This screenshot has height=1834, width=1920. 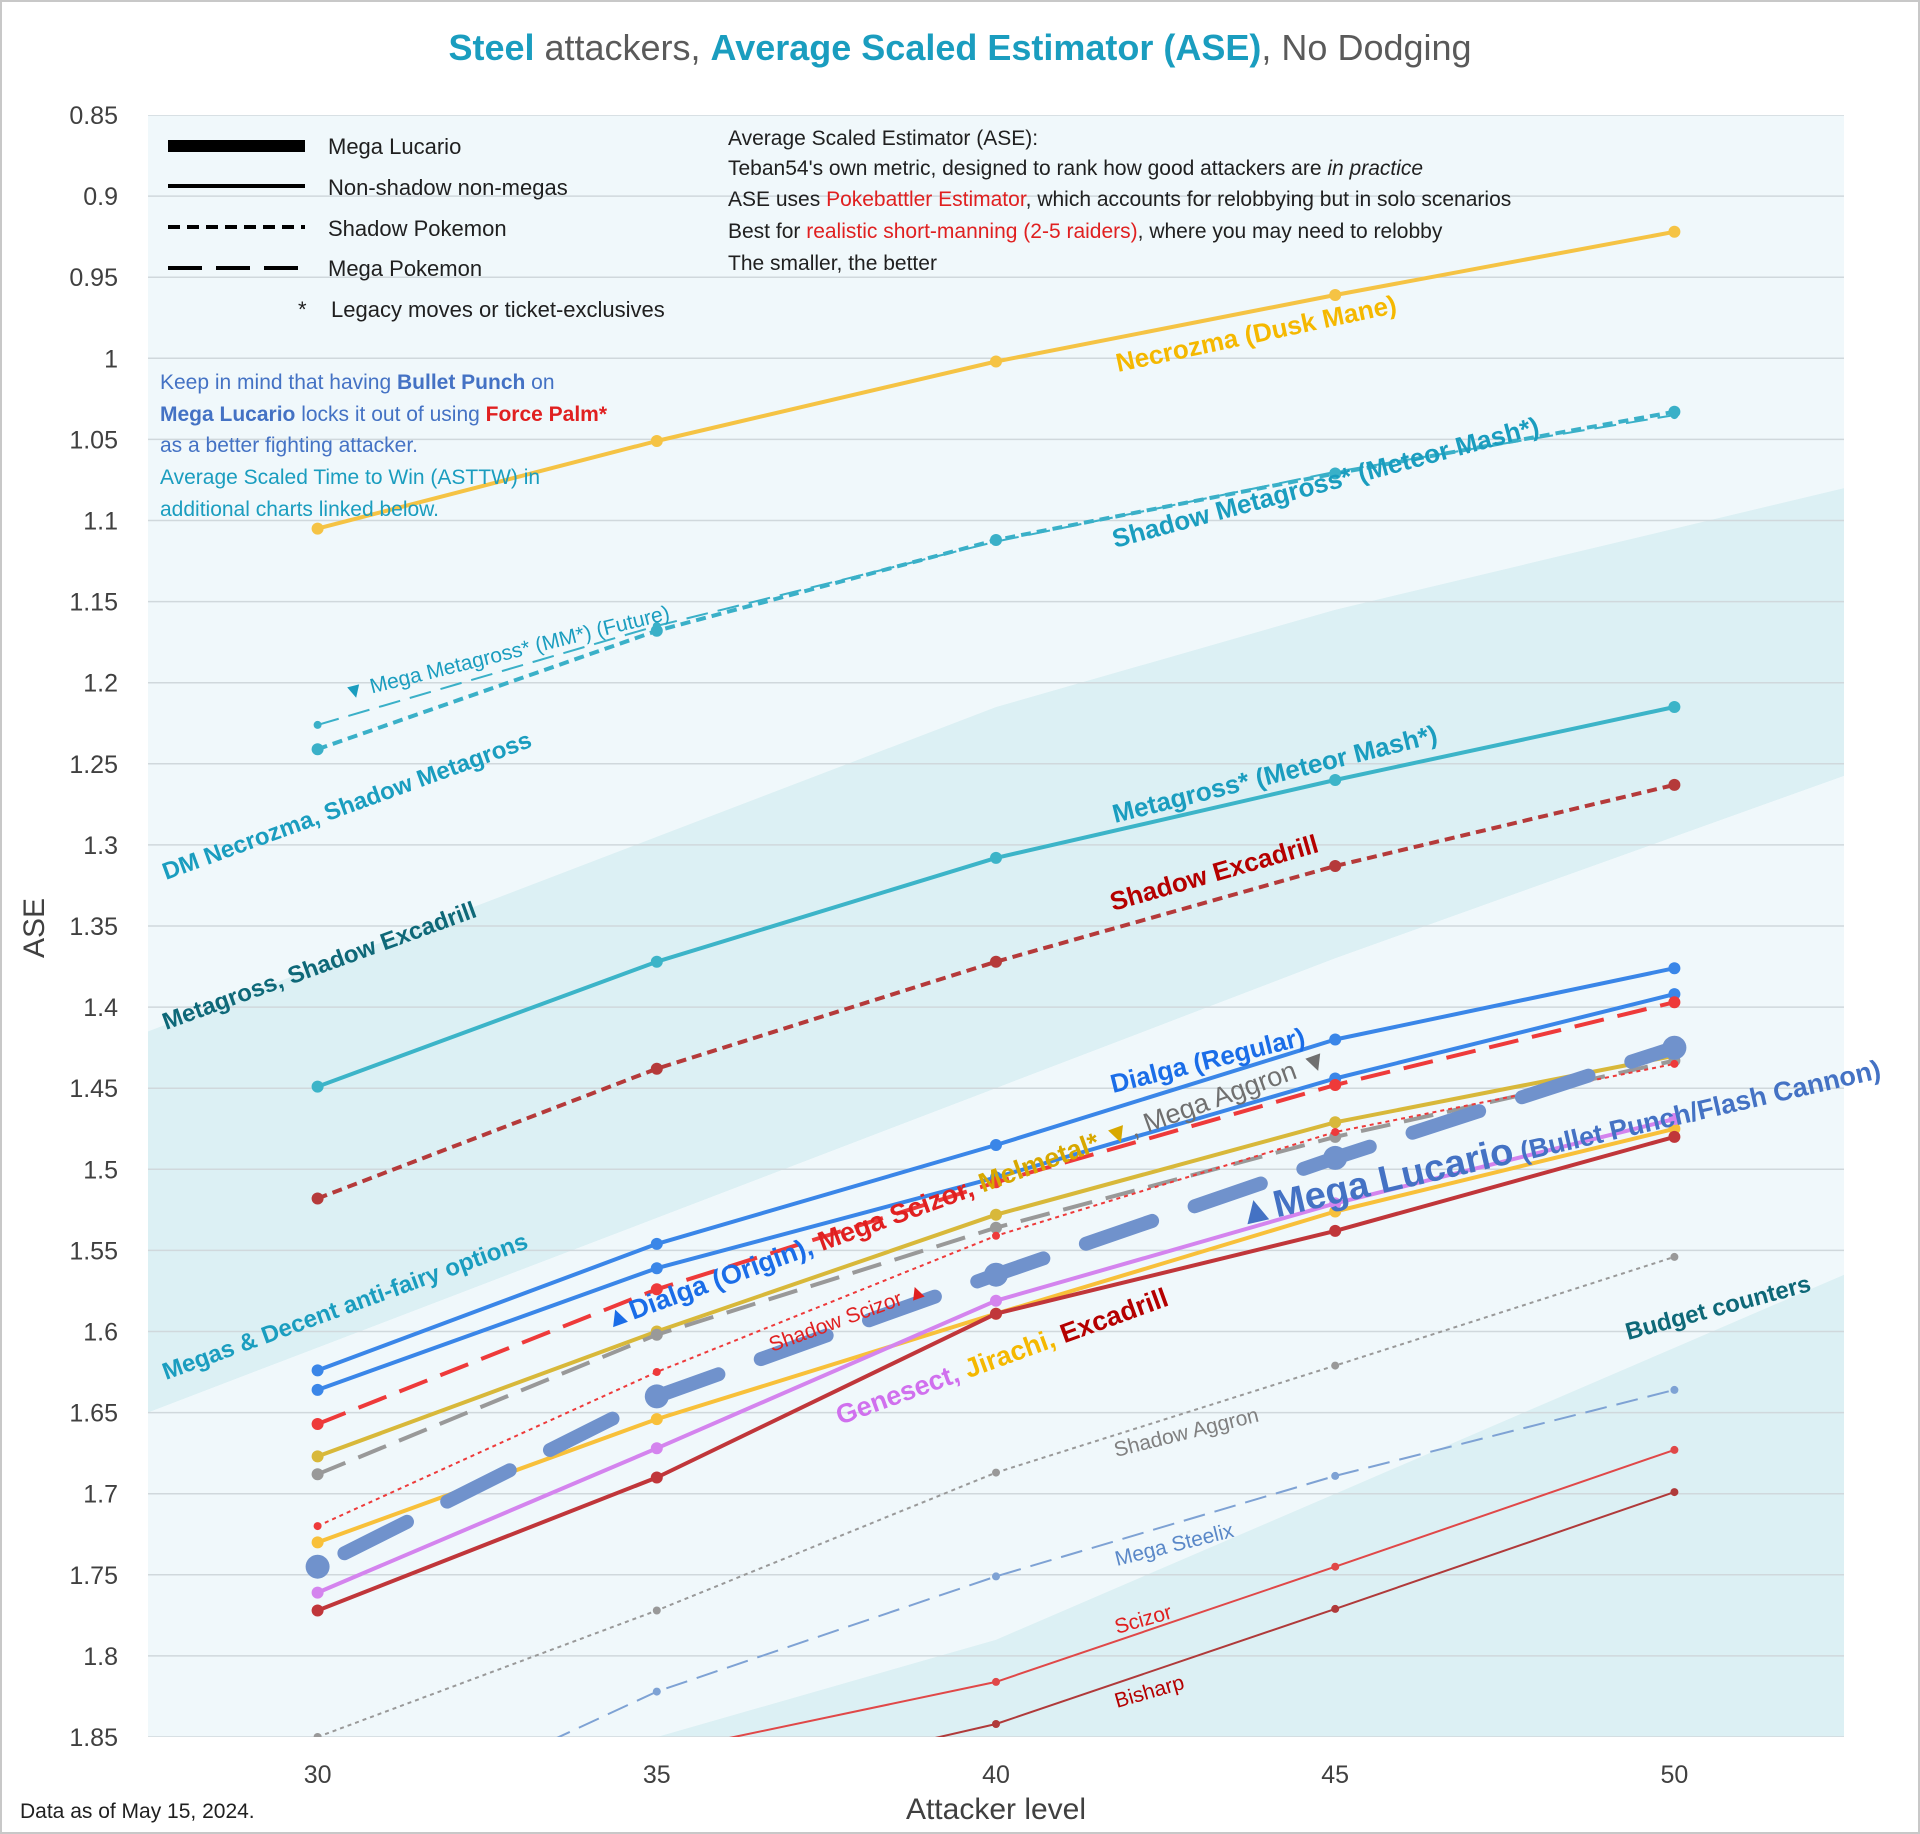 I want to click on title-ase: Average Scaled Estimator (ASE), so click(x=986, y=47).